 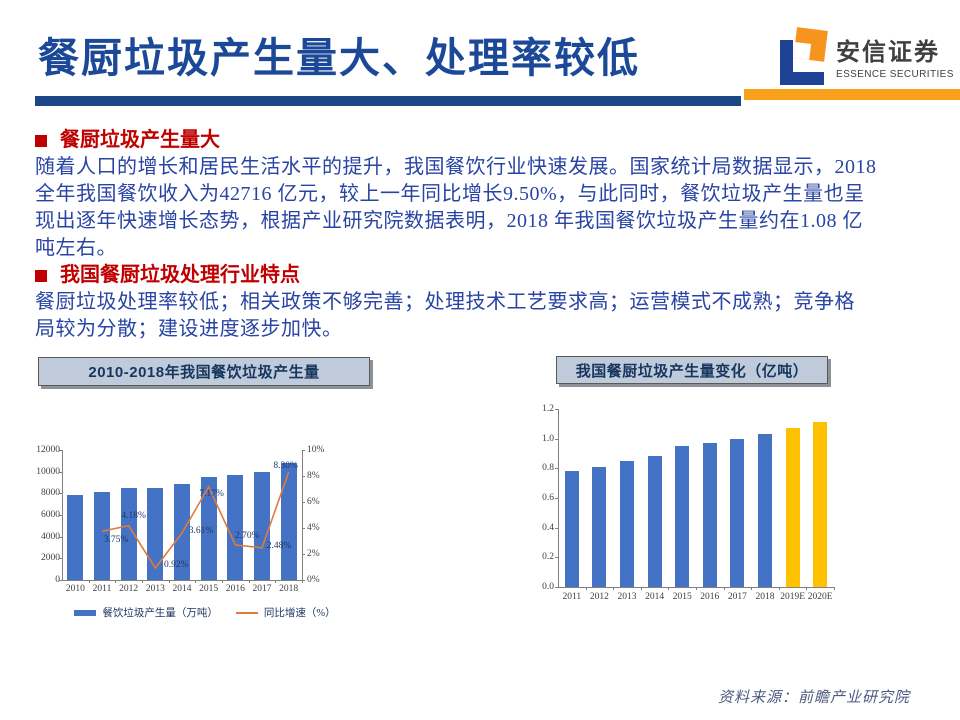 What do you see at coordinates (189, 329) in the screenshot?
I see `paragraph-line: 局较为分散；建设进度逐步加快。` at bounding box center [189, 329].